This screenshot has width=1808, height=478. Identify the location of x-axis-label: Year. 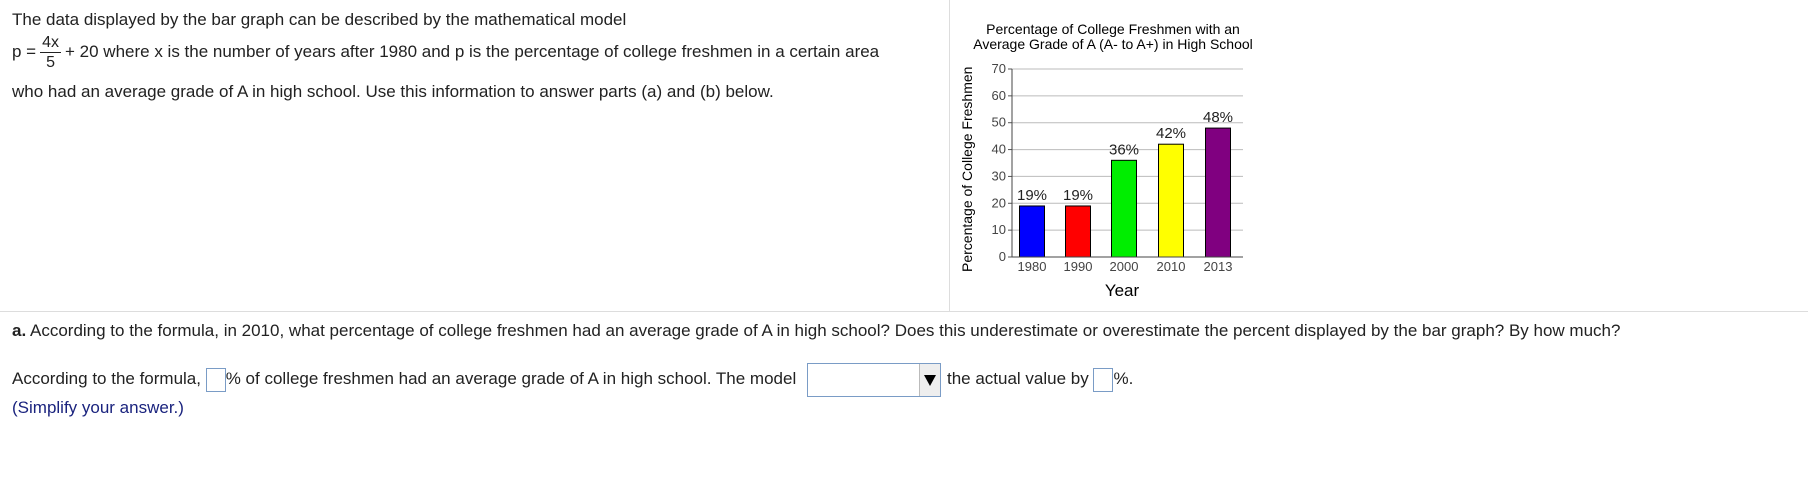
(1122, 290).